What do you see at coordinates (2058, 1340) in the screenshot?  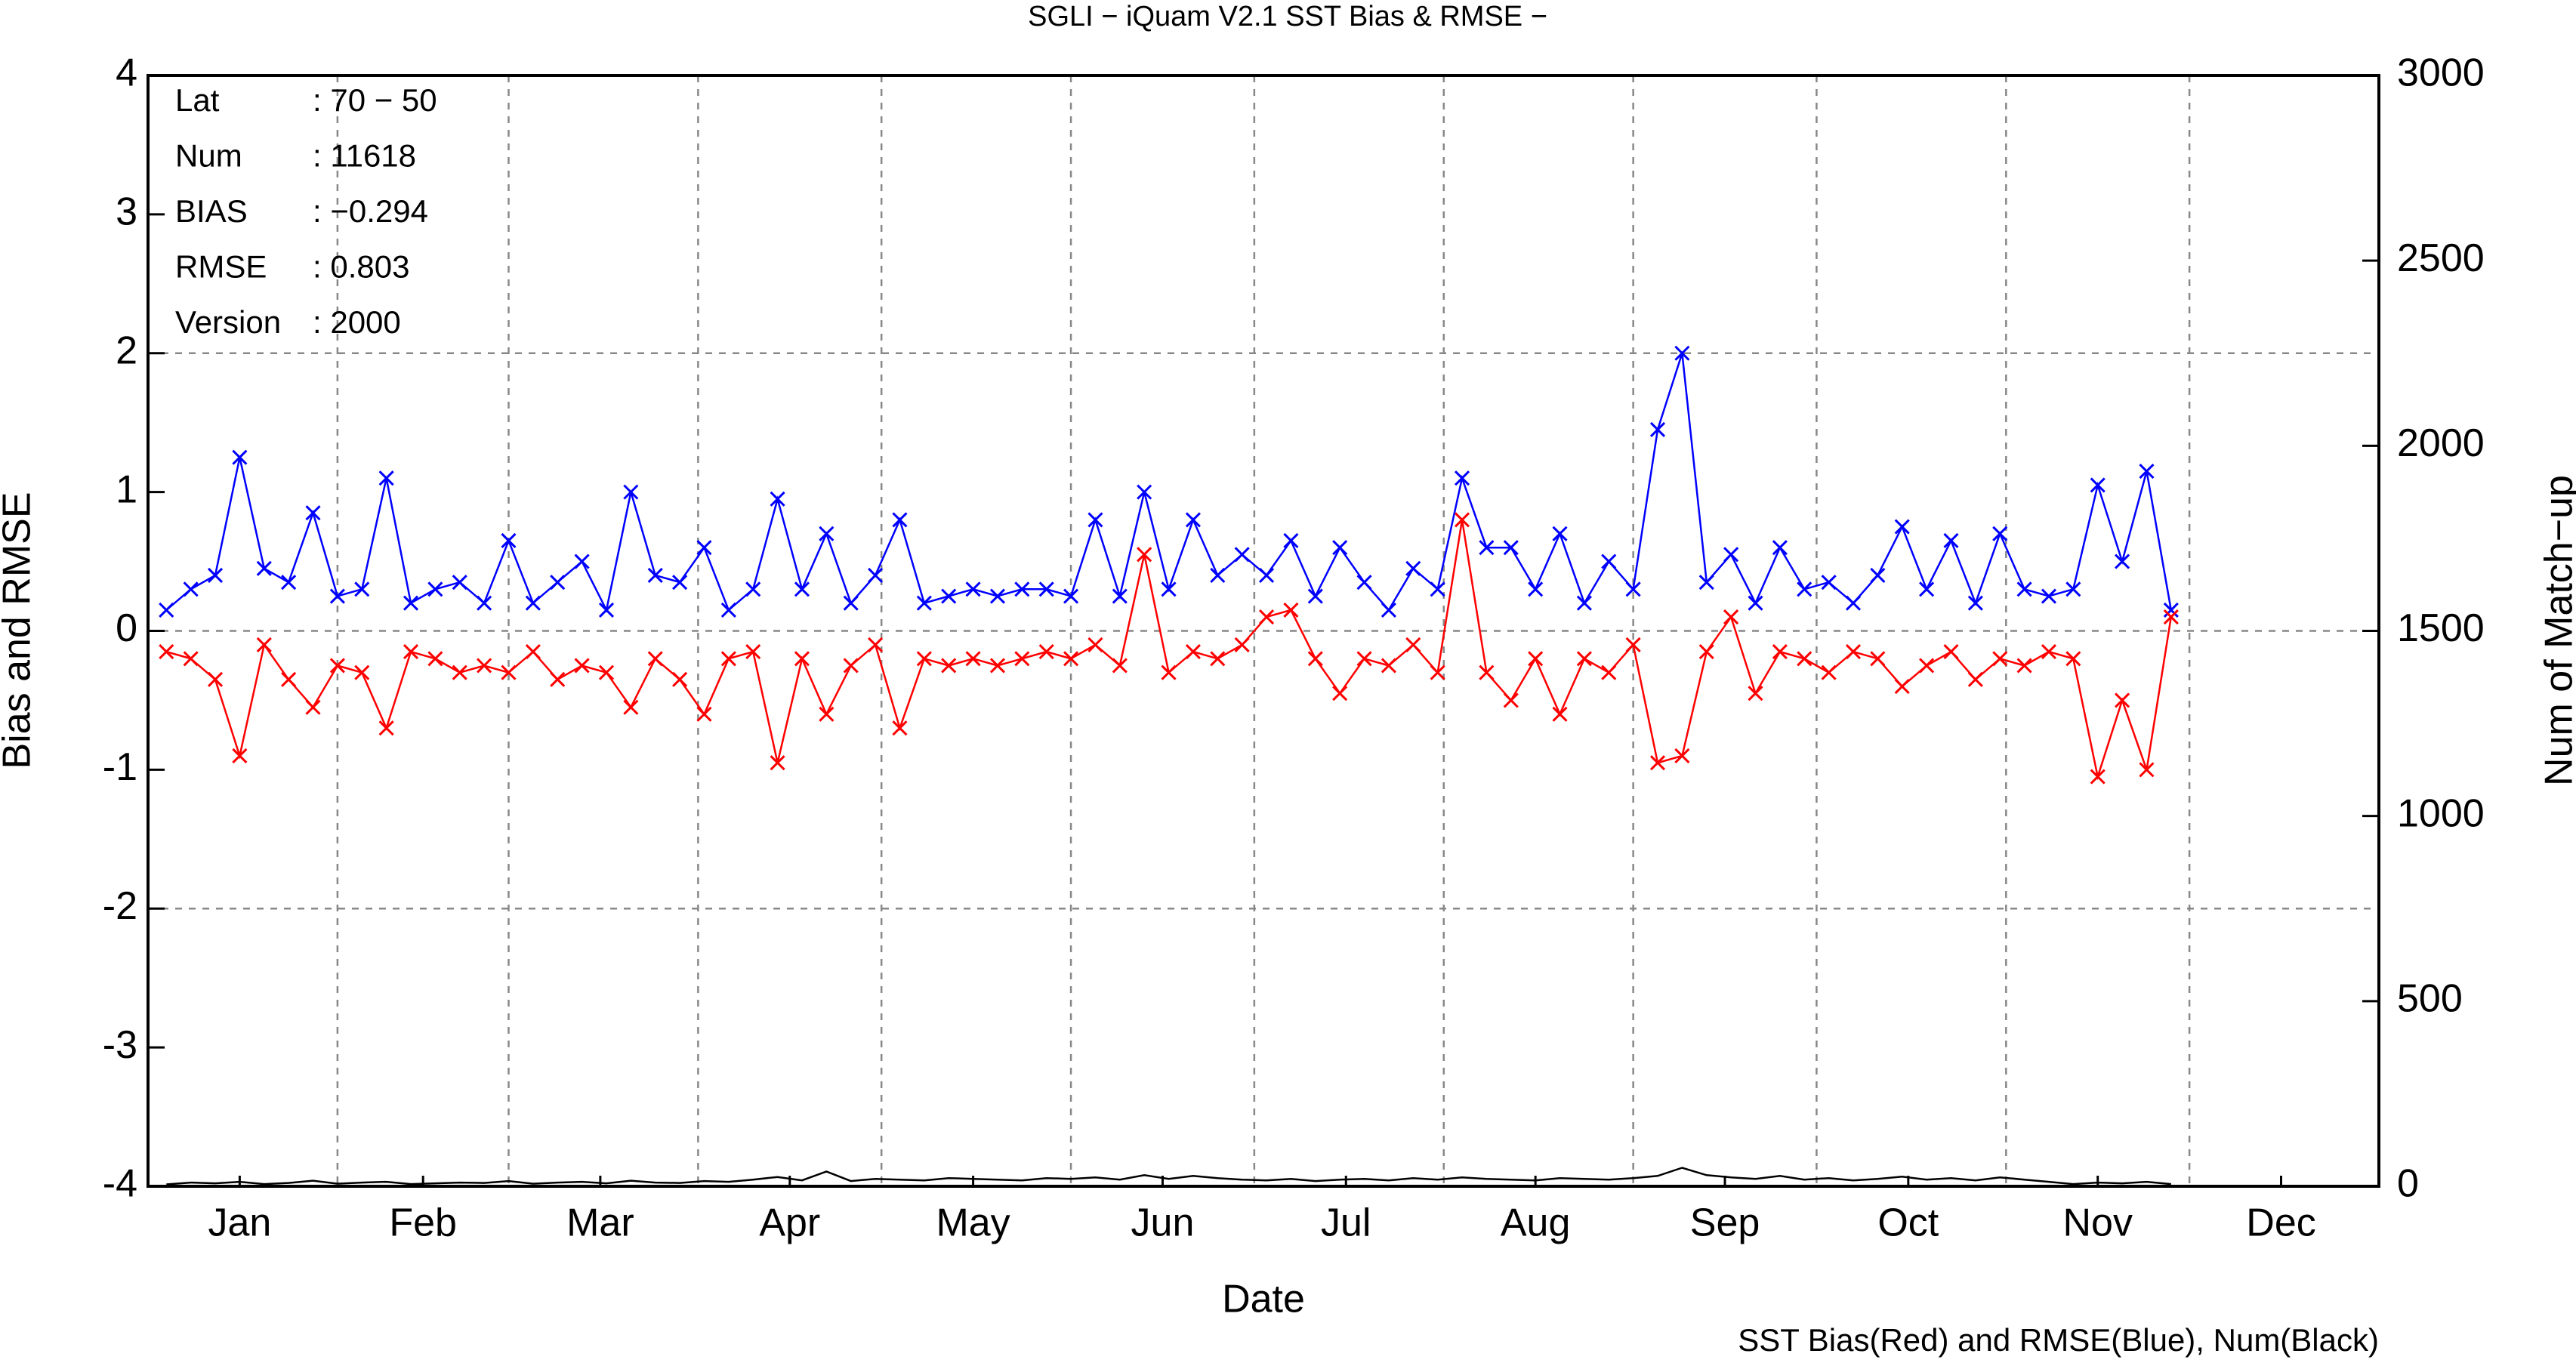 I see `footnote: SST Bias(Red) and RMSE(Blue), Num(Black)` at bounding box center [2058, 1340].